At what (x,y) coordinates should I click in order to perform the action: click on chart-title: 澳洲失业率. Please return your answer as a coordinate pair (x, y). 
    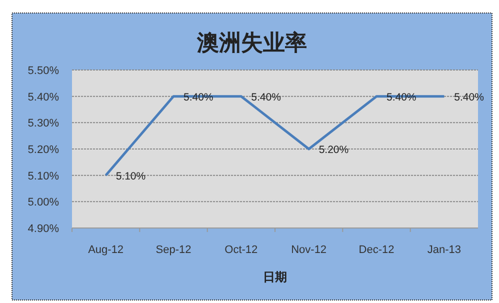
    Looking at the image, I should click on (251, 43).